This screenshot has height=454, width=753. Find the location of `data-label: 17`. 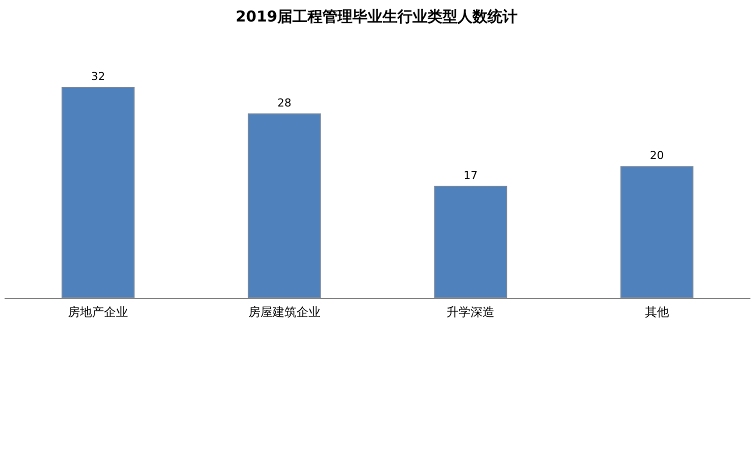

data-label: 17 is located at coordinates (471, 175).